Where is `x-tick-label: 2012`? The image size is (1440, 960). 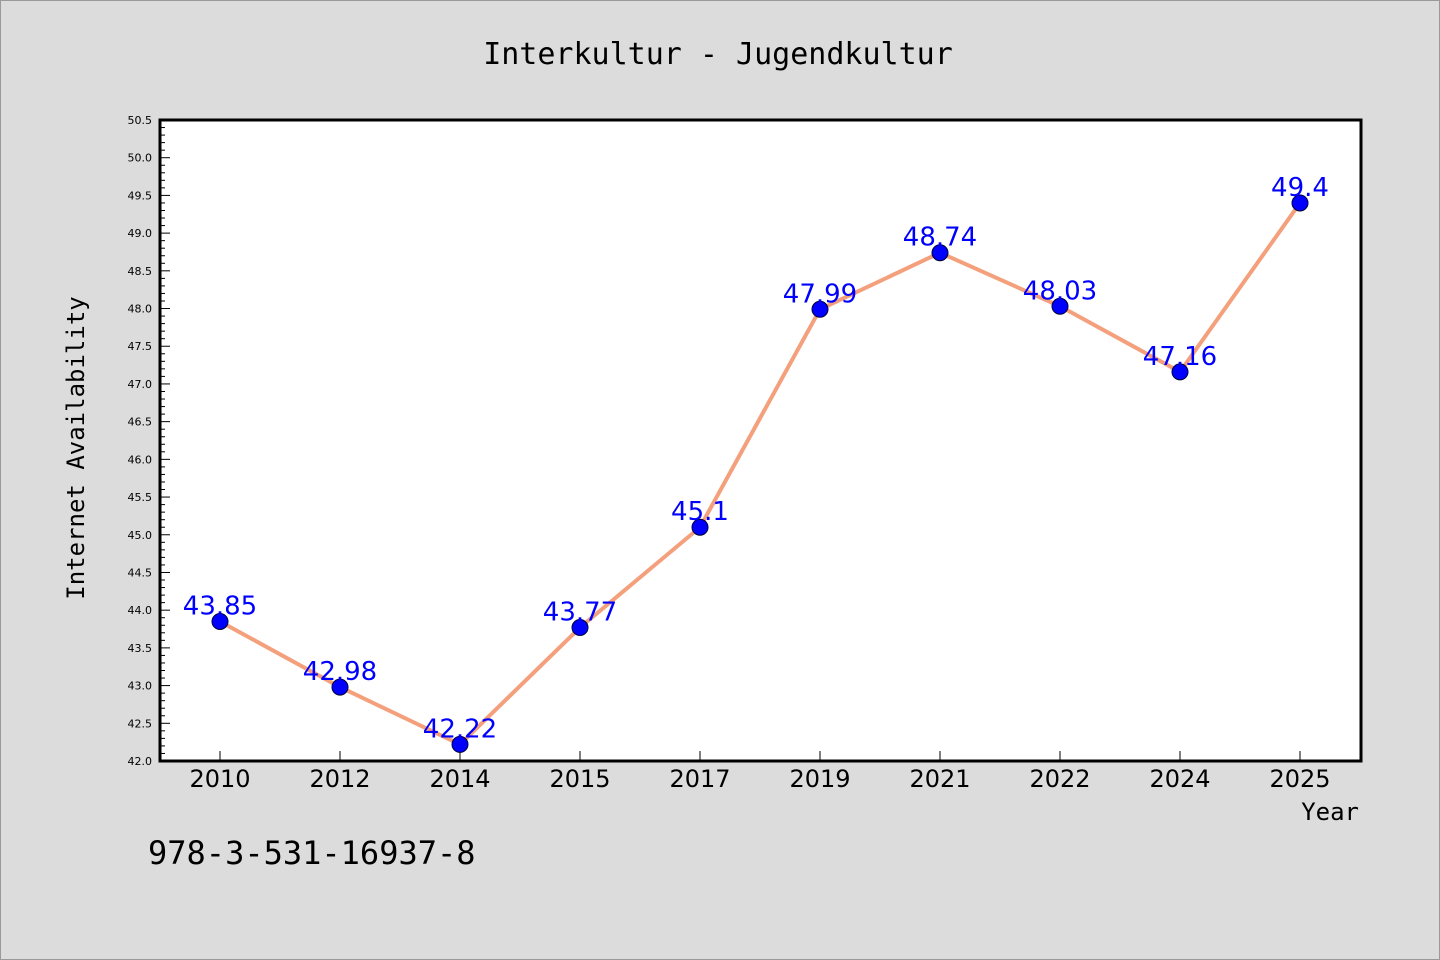 x-tick-label: 2012 is located at coordinates (339, 779).